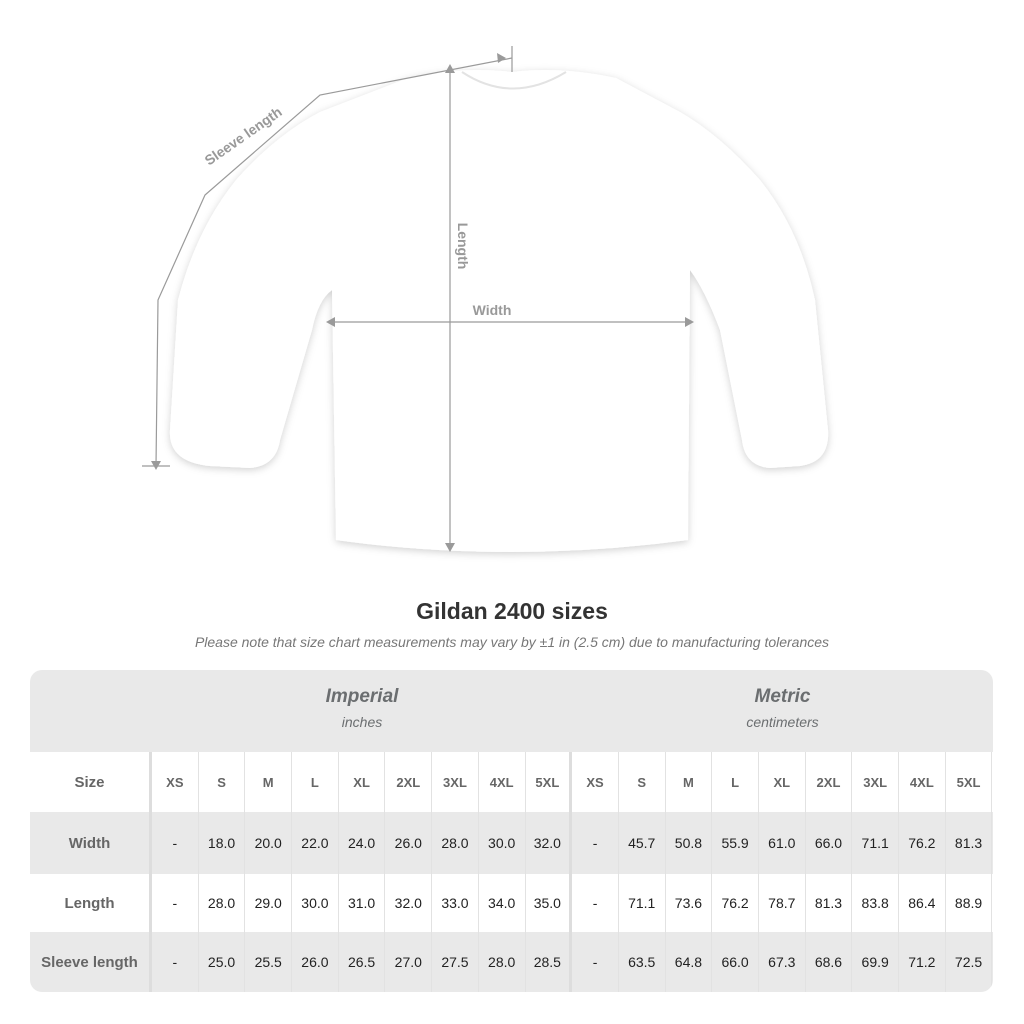  Describe the element at coordinates (502, 903) in the screenshot. I see `table-cell: 34.0` at that location.